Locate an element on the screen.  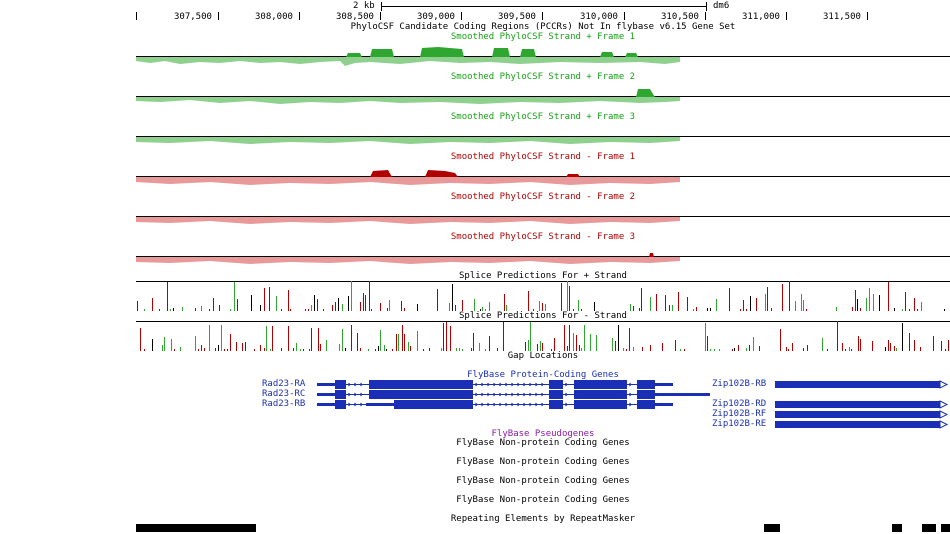
gene-label-zip102b-re: Zip102B-RE is located at coordinates (739, 424).